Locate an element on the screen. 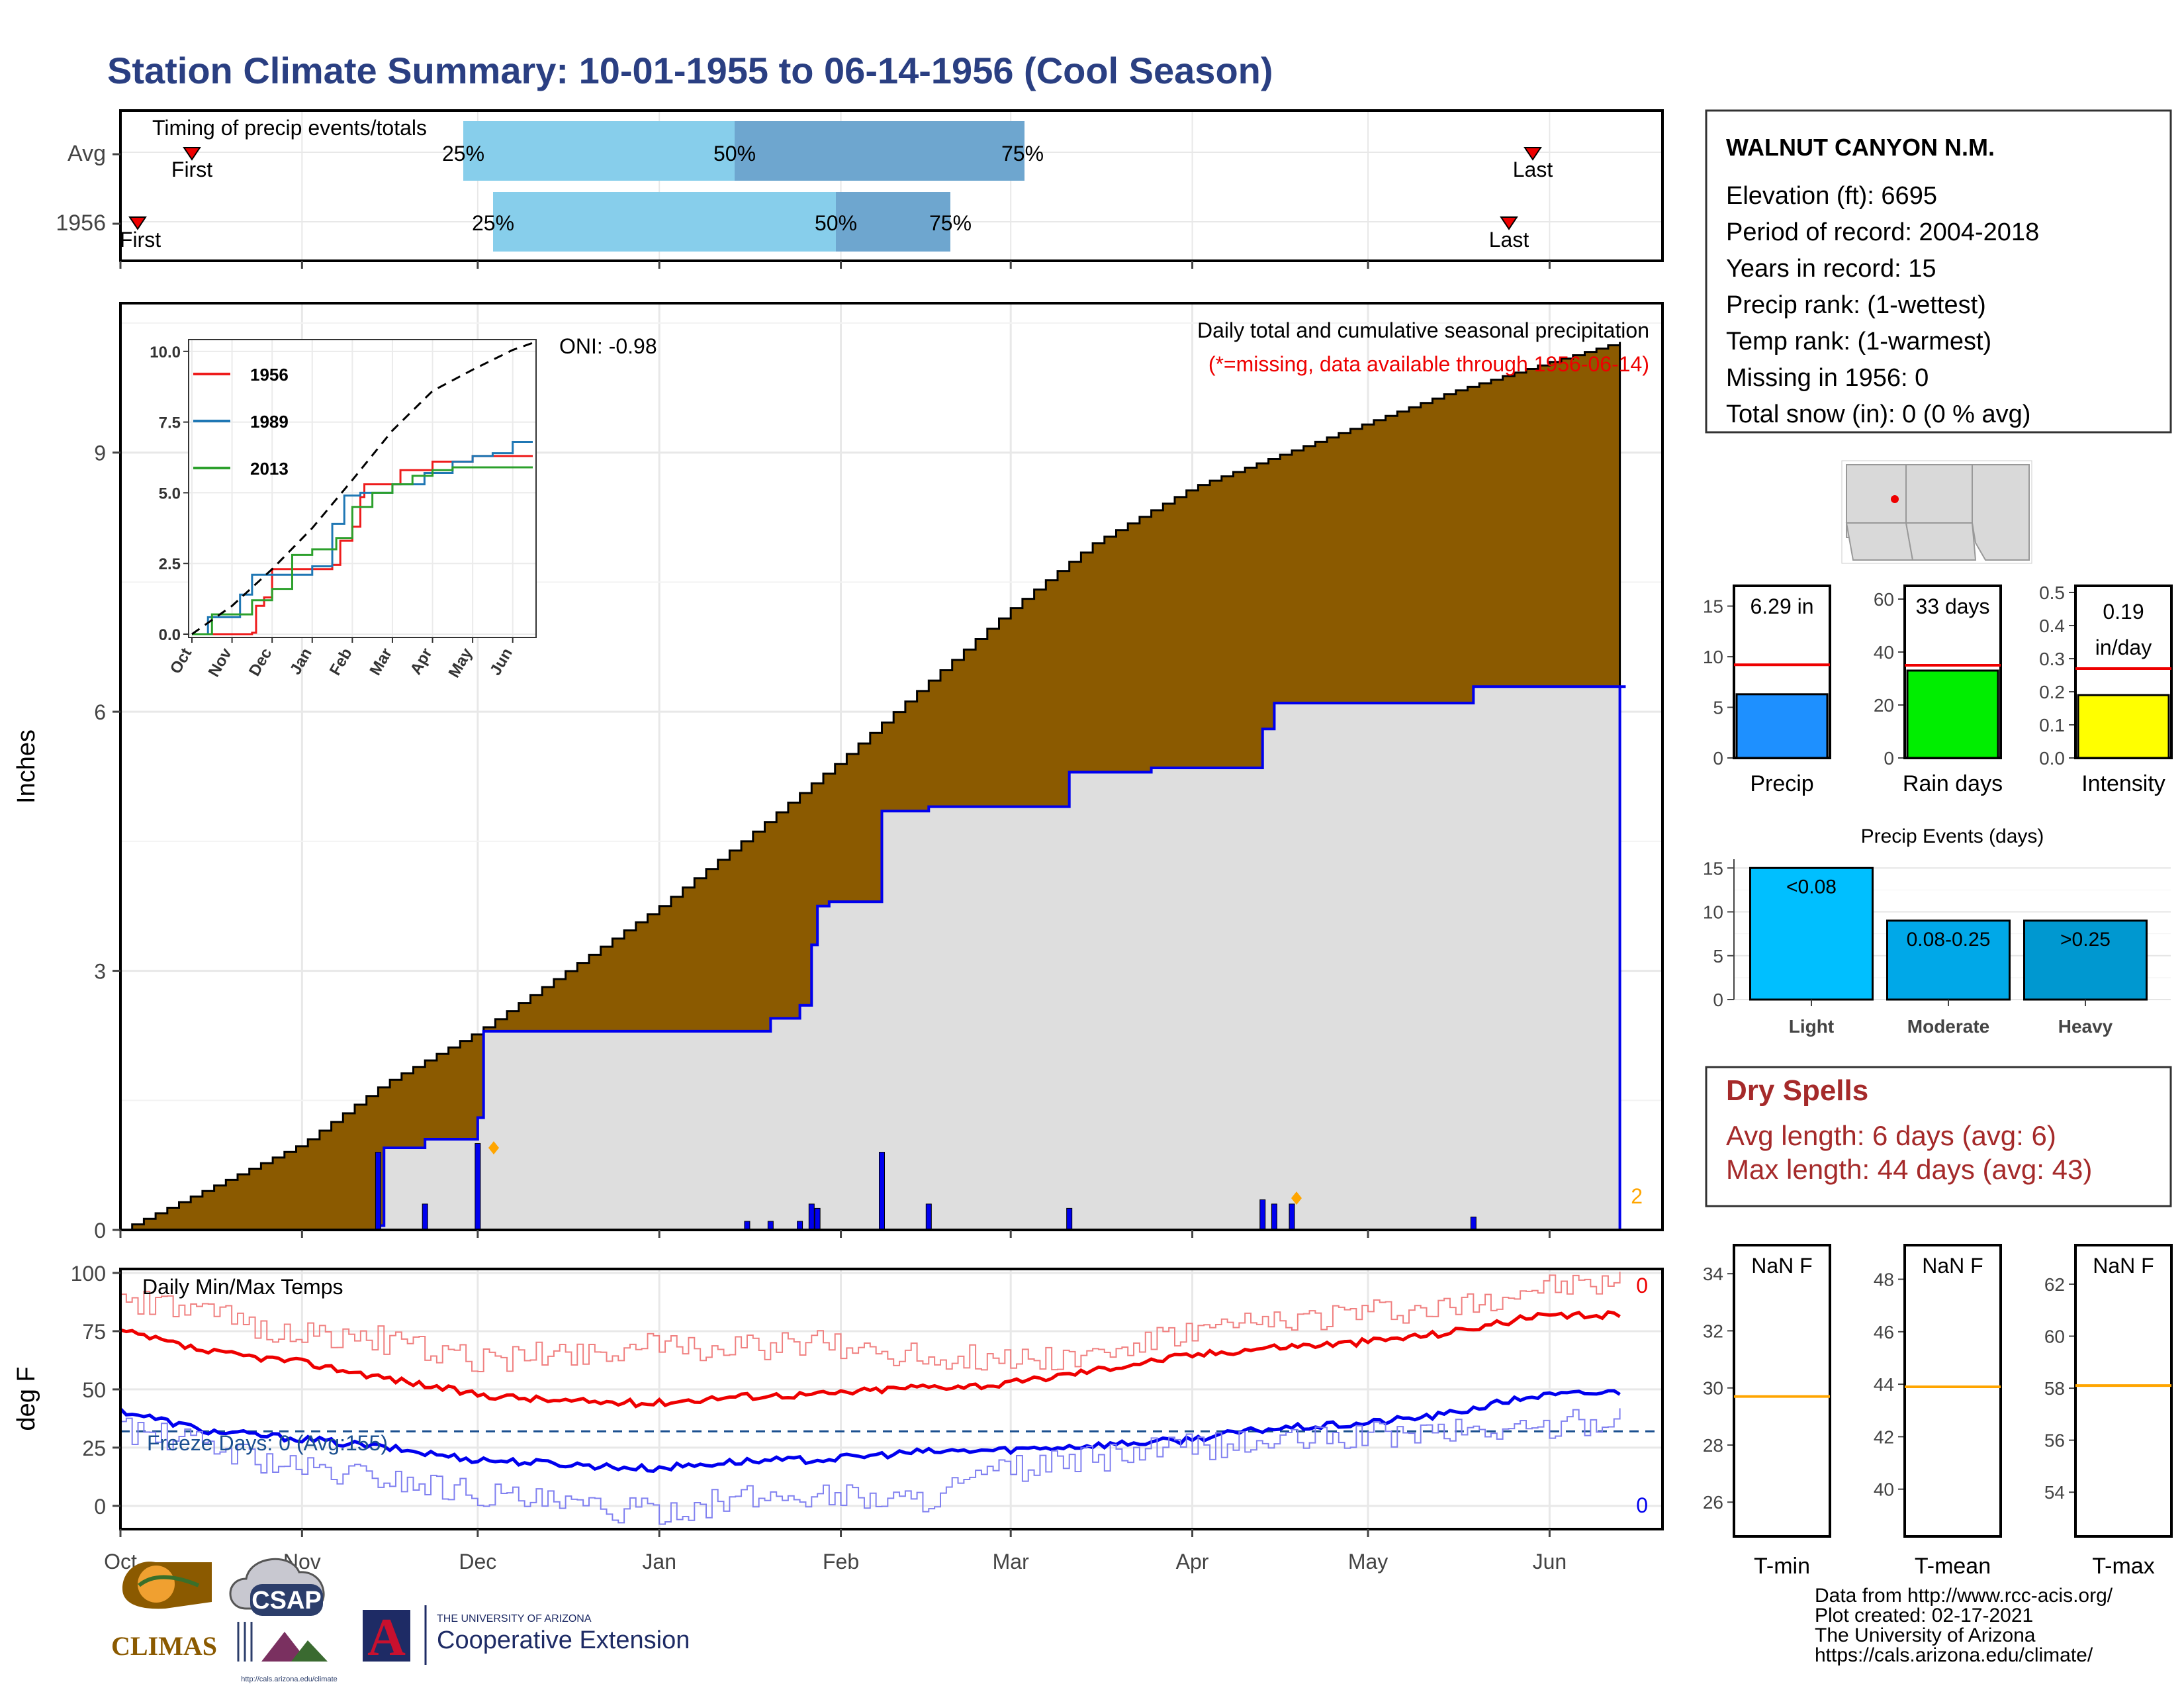 This screenshot has height=1688, width=2184. y1956-q50-q75-bar is located at coordinates (893, 222).